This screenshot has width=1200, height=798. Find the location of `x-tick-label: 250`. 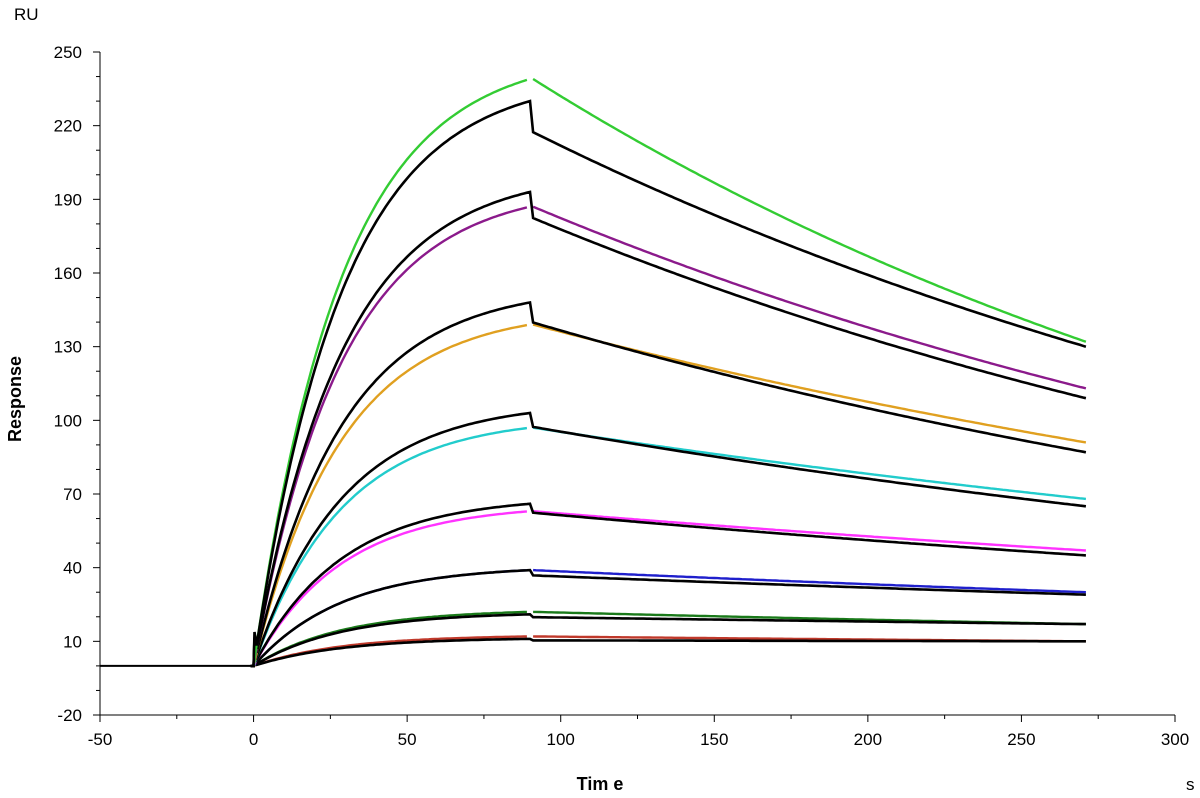

x-tick-label: 250 is located at coordinates (1021, 739).